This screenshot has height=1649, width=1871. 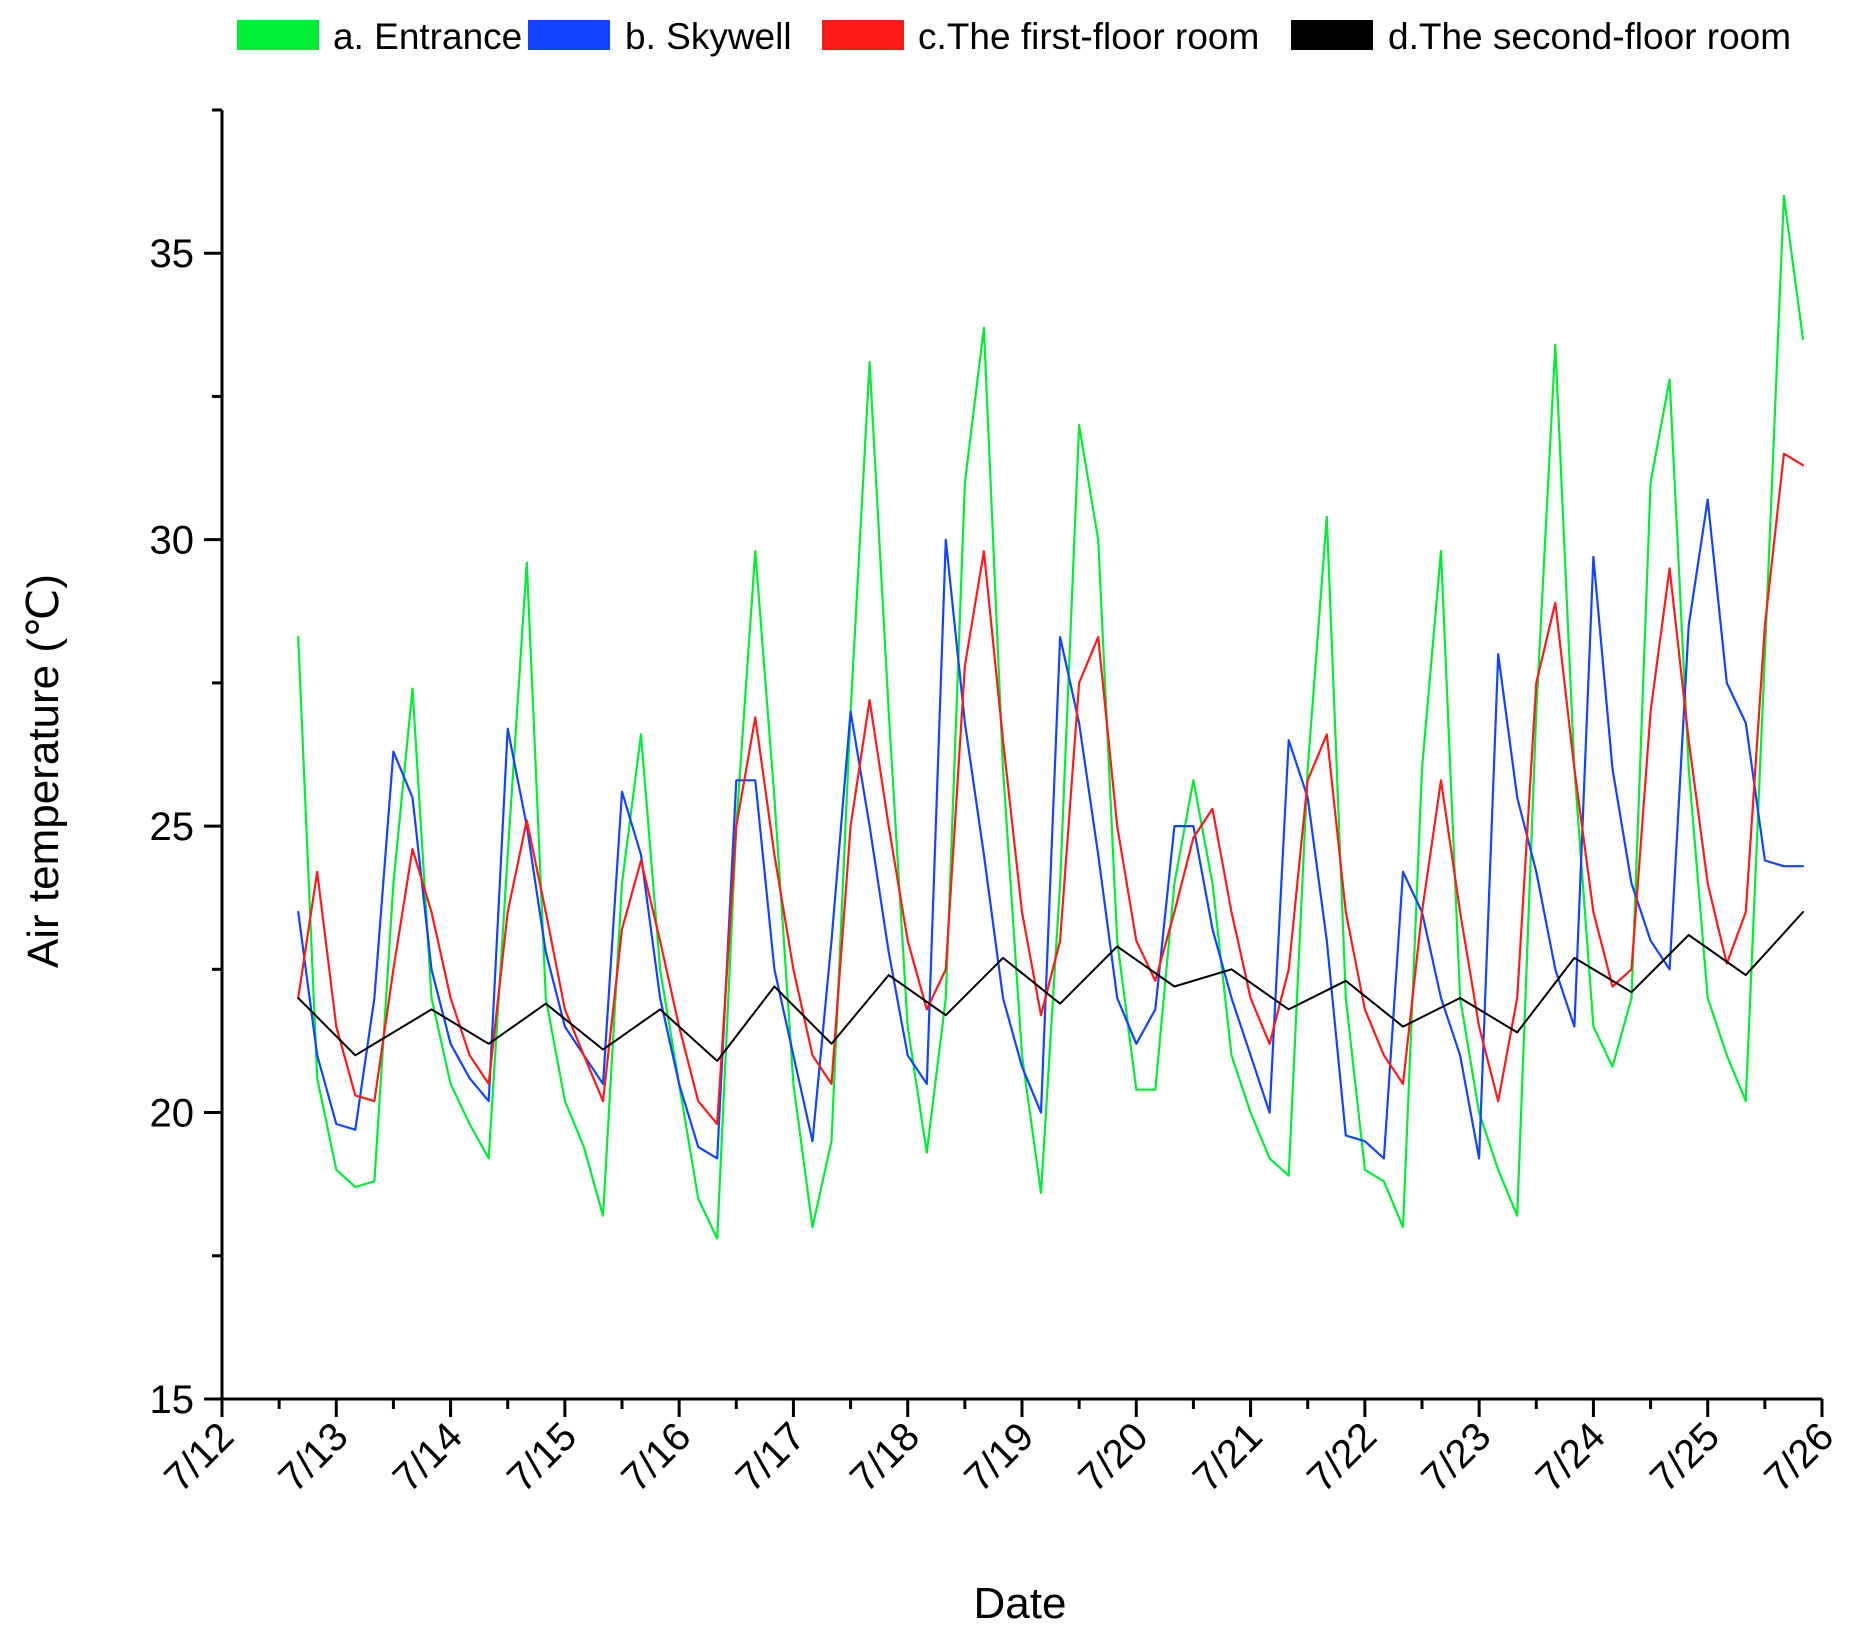 I want to click on legend-label-1: a. Entrance, so click(x=427, y=36).